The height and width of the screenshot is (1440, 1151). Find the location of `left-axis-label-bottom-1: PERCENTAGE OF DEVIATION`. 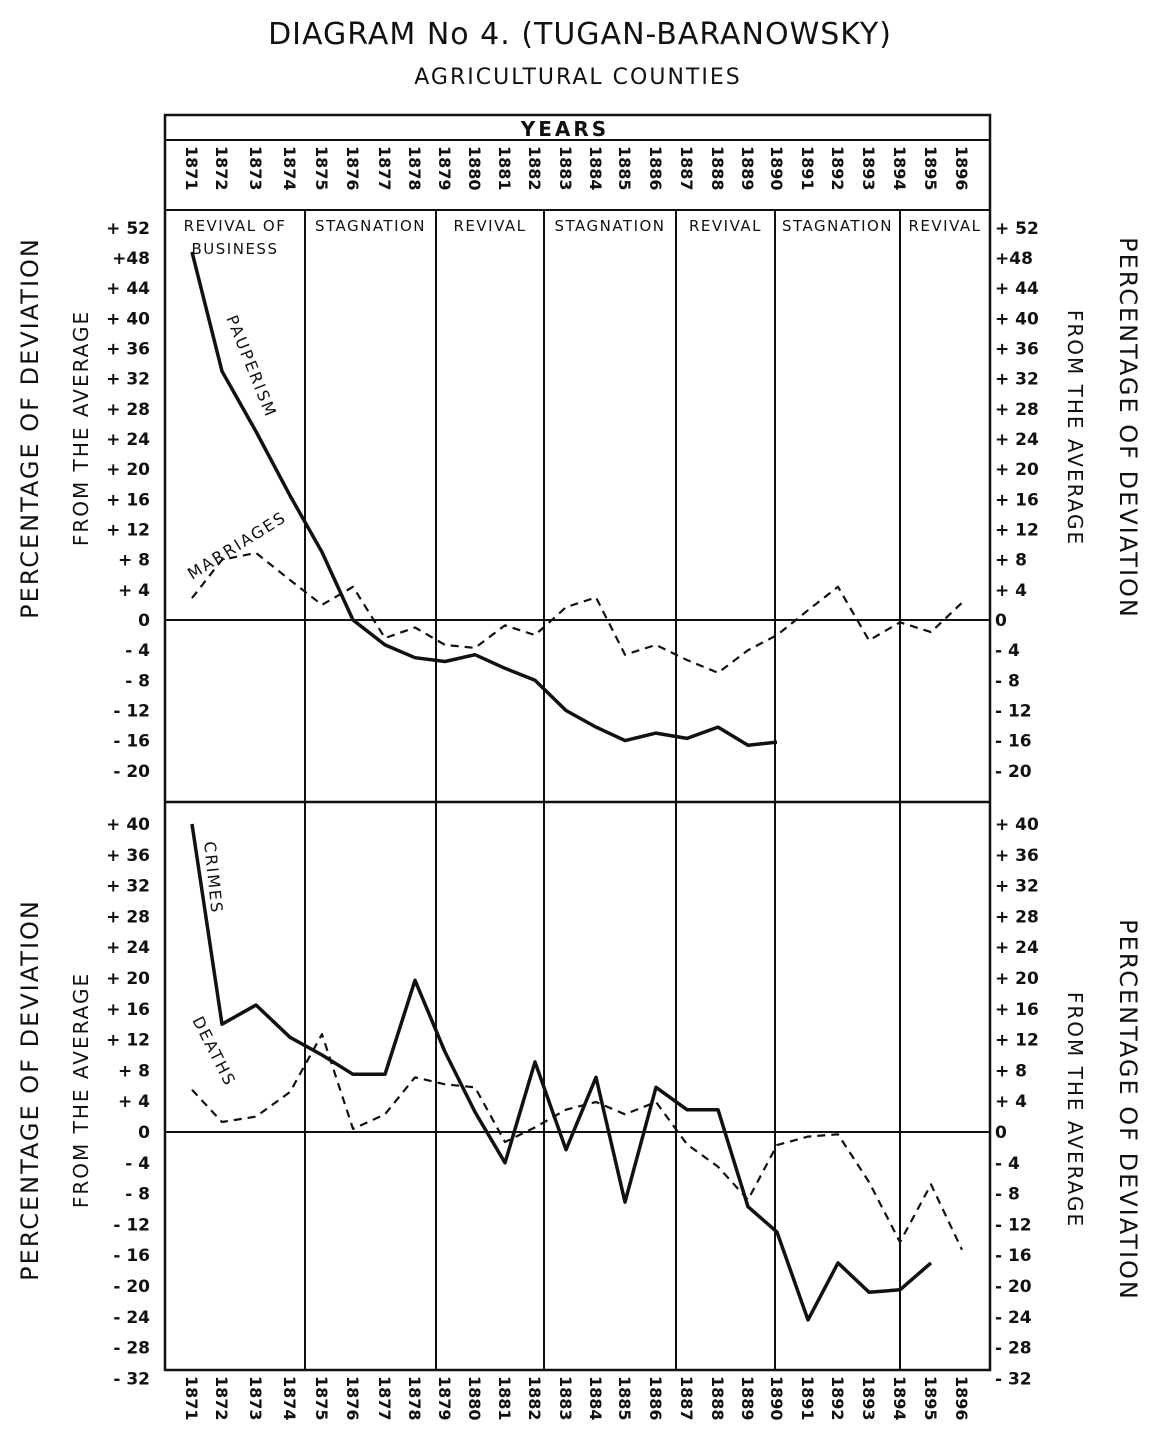

left-axis-label-bottom-1: PERCENTAGE OF DEVIATION is located at coordinates (30, 1090).